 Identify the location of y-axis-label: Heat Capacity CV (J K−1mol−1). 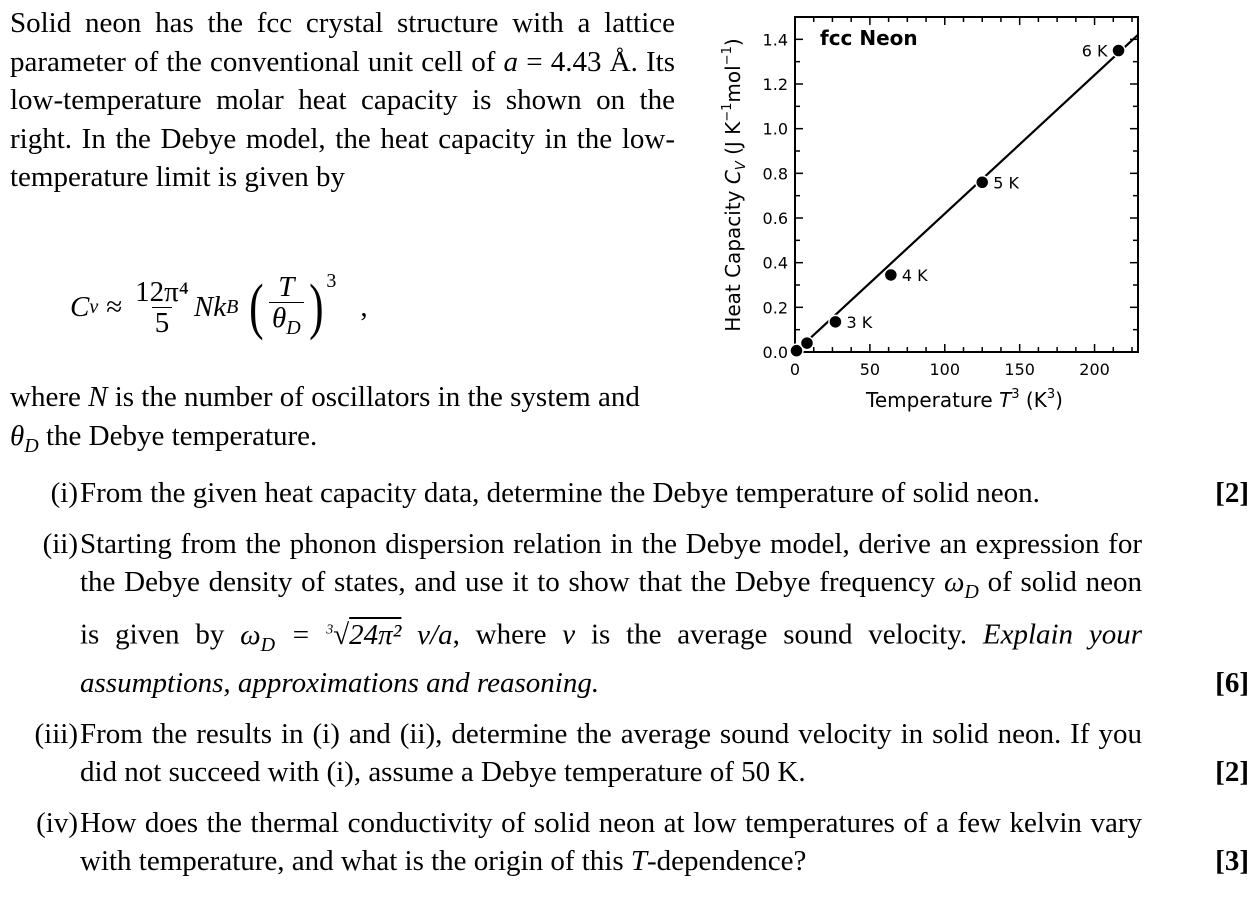
(734, 184).